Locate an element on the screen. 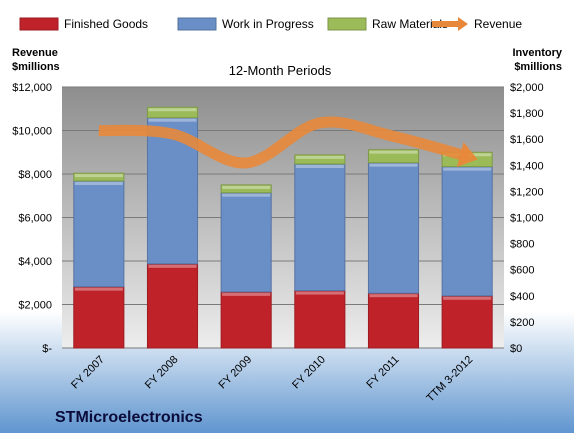 The image size is (574, 433). left-tick-label: $12,000 is located at coordinates (32, 88).